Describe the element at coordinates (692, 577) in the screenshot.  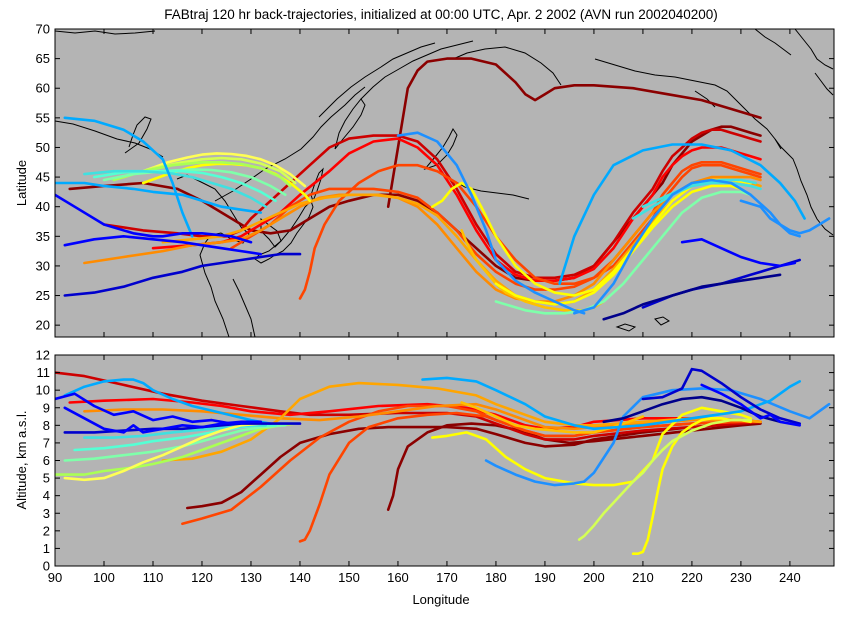
I see `altitude-xtick-label-13: 220` at that location.